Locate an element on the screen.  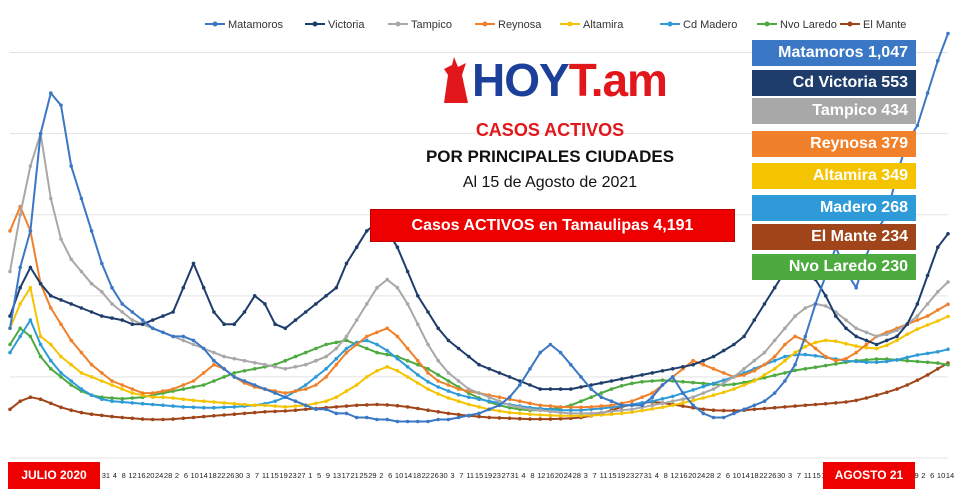
city-total-box: Altamira 349 is located at coordinates (834, 176).